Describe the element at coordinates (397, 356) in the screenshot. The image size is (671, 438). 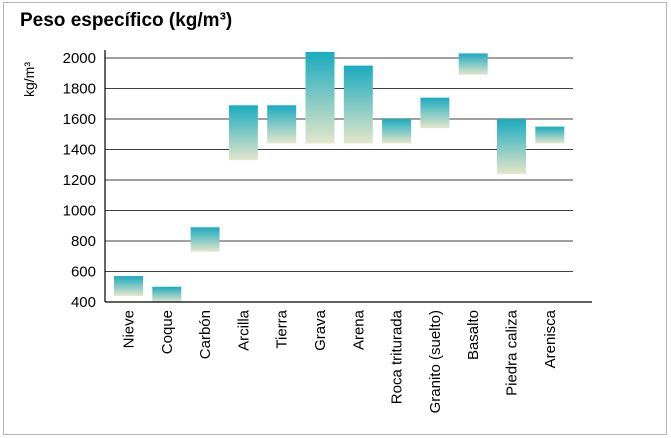
I see `x-tick-label: Roca triturada` at that location.